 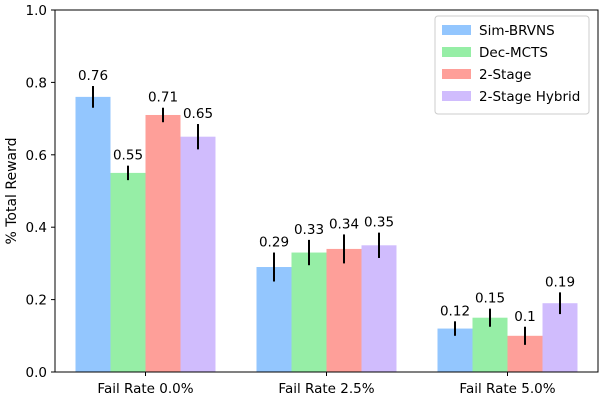 I want to click on y-tick-label: 1.0, so click(x=36, y=11).